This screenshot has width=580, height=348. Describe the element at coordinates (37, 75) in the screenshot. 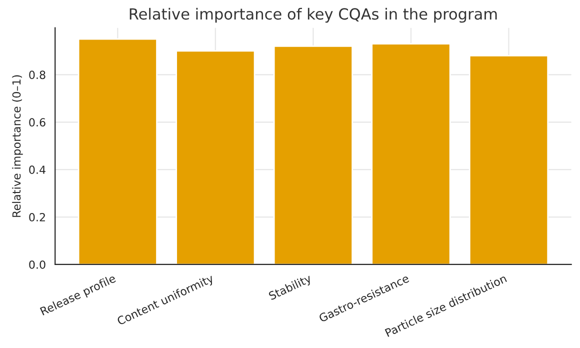

I see `y-tick-label: 0.8` at that location.